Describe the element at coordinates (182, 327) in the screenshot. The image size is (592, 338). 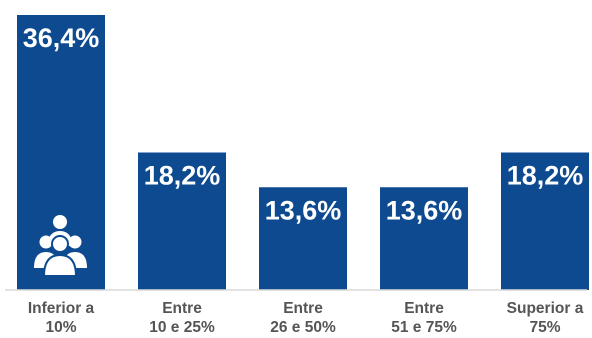
I see `category-label-2-line-2: 10 e 25%` at that location.